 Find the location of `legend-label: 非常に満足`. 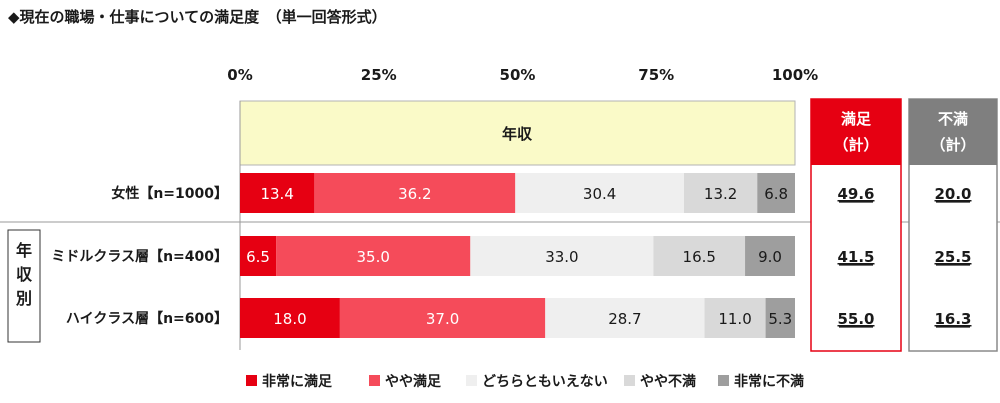

legend-label: 非常に満足 is located at coordinates (297, 381).